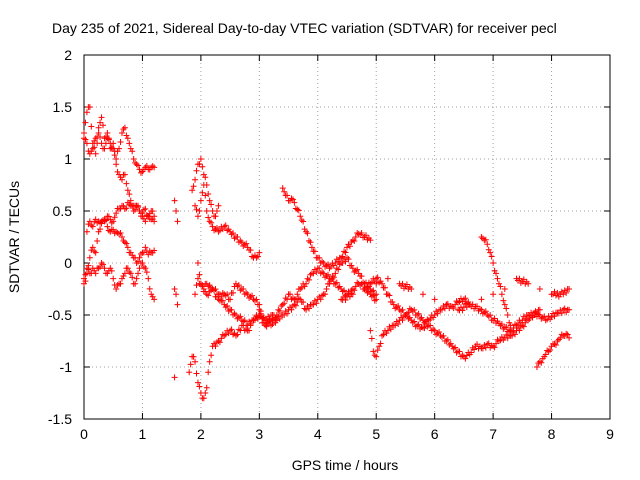 Image resolution: width=640 pixels, height=480 pixels. I want to click on x-tick-label: 2, so click(201, 434).